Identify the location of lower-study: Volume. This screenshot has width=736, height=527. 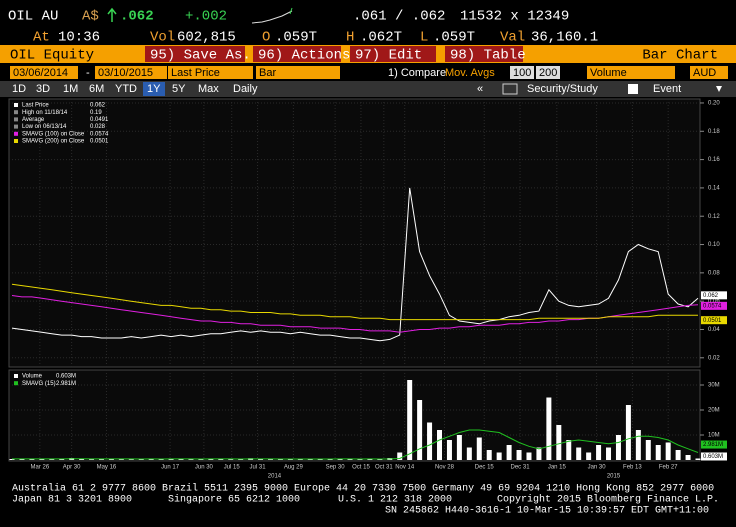
(608, 73).